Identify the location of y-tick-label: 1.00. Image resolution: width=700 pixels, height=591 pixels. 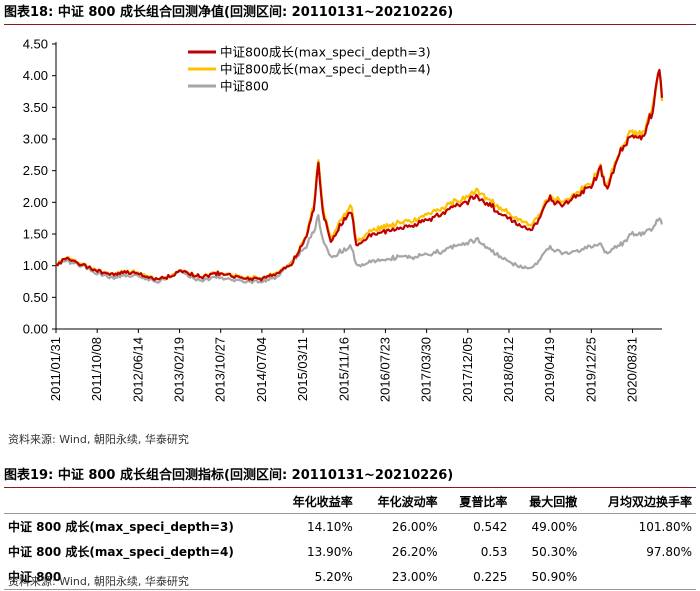
(35, 265).